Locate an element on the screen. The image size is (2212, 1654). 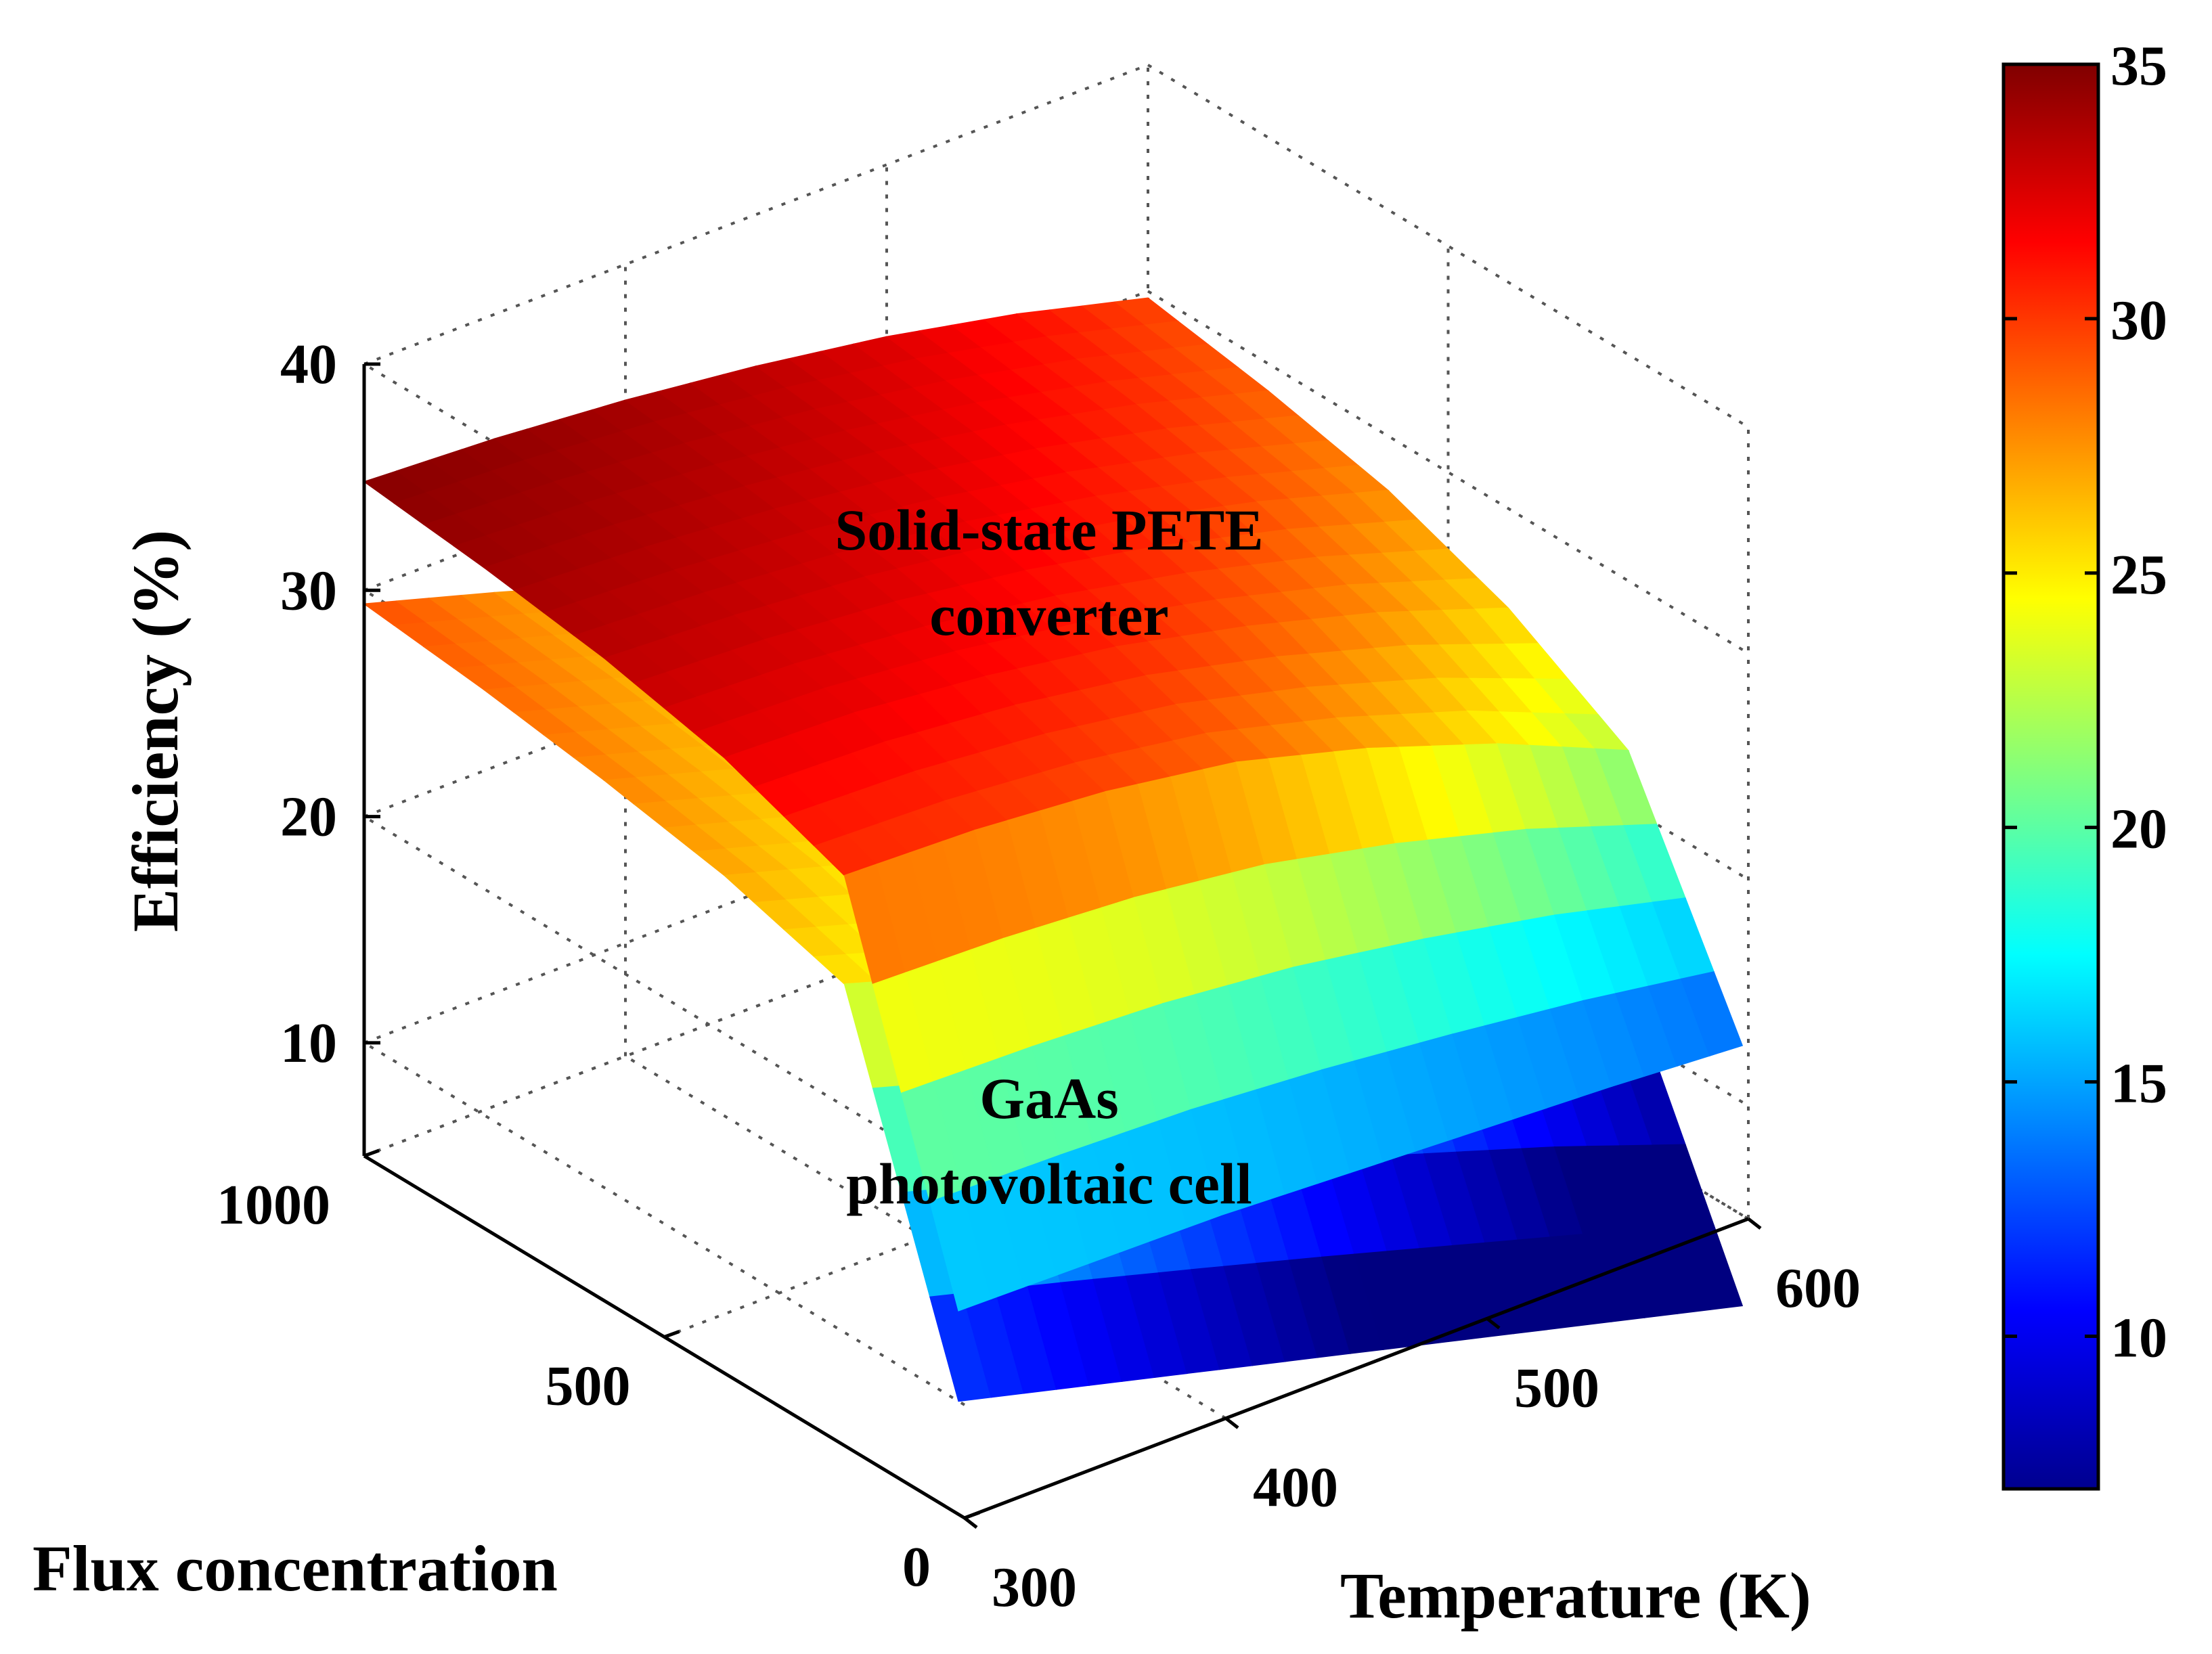
z-axis-title: Efficiency (%) is located at coordinates (155, 731).